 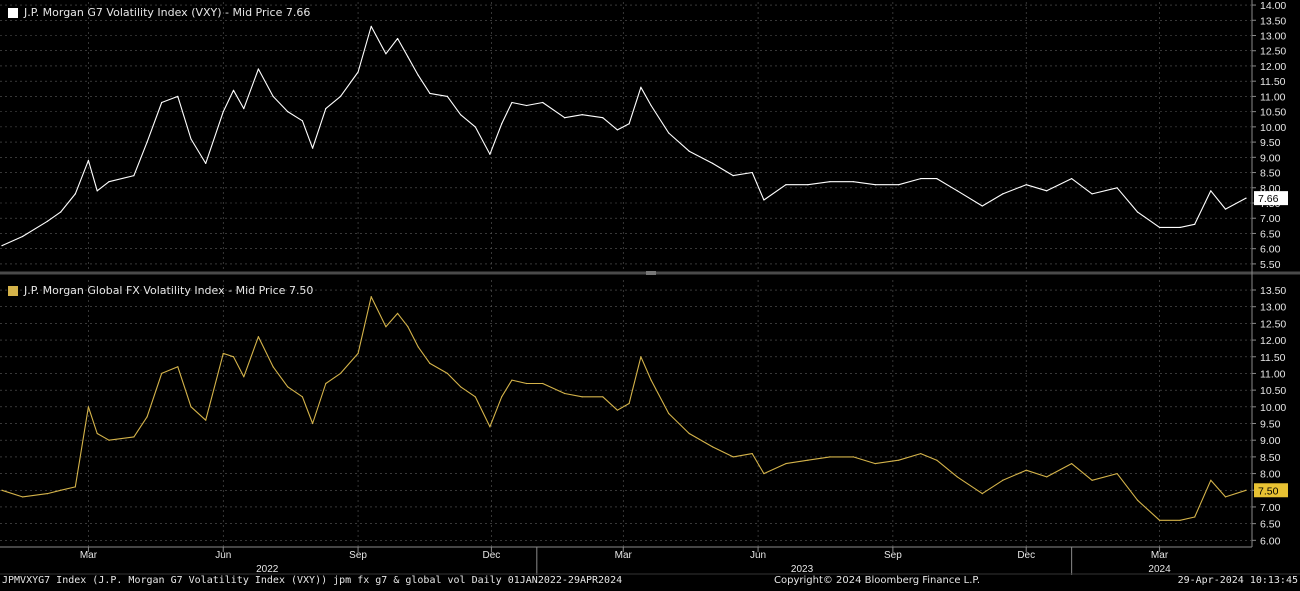 I want to click on y-tick-label: 9.00, so click(x=1270, y=441).